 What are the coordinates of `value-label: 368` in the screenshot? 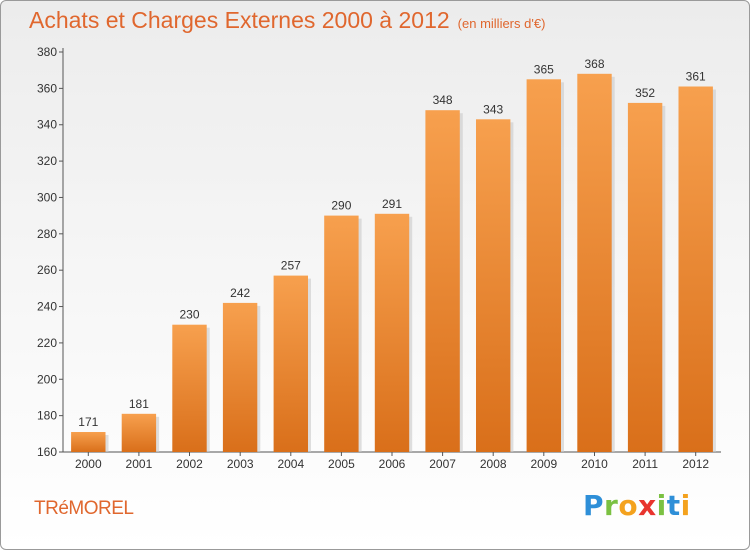 It's located at (594, 64).